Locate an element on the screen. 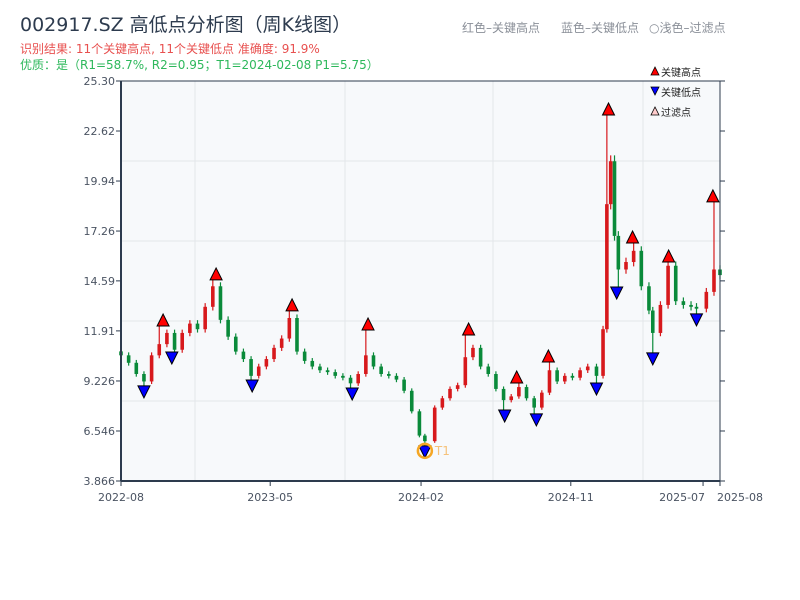  t1-ring is located at coordinates (425, 451).